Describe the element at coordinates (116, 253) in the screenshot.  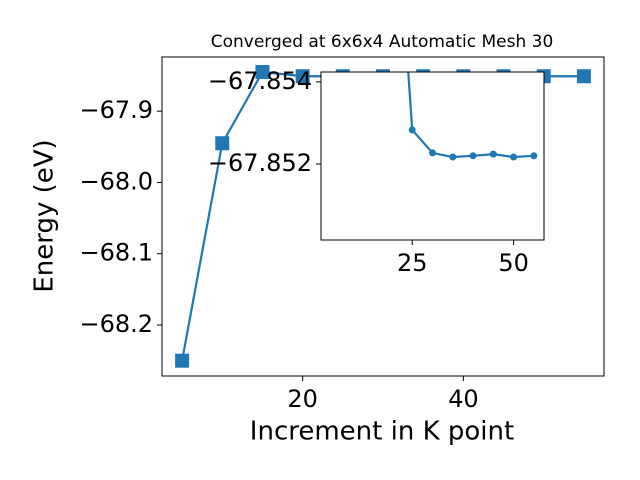
I see `y-tick-label: −68.1` at that location.